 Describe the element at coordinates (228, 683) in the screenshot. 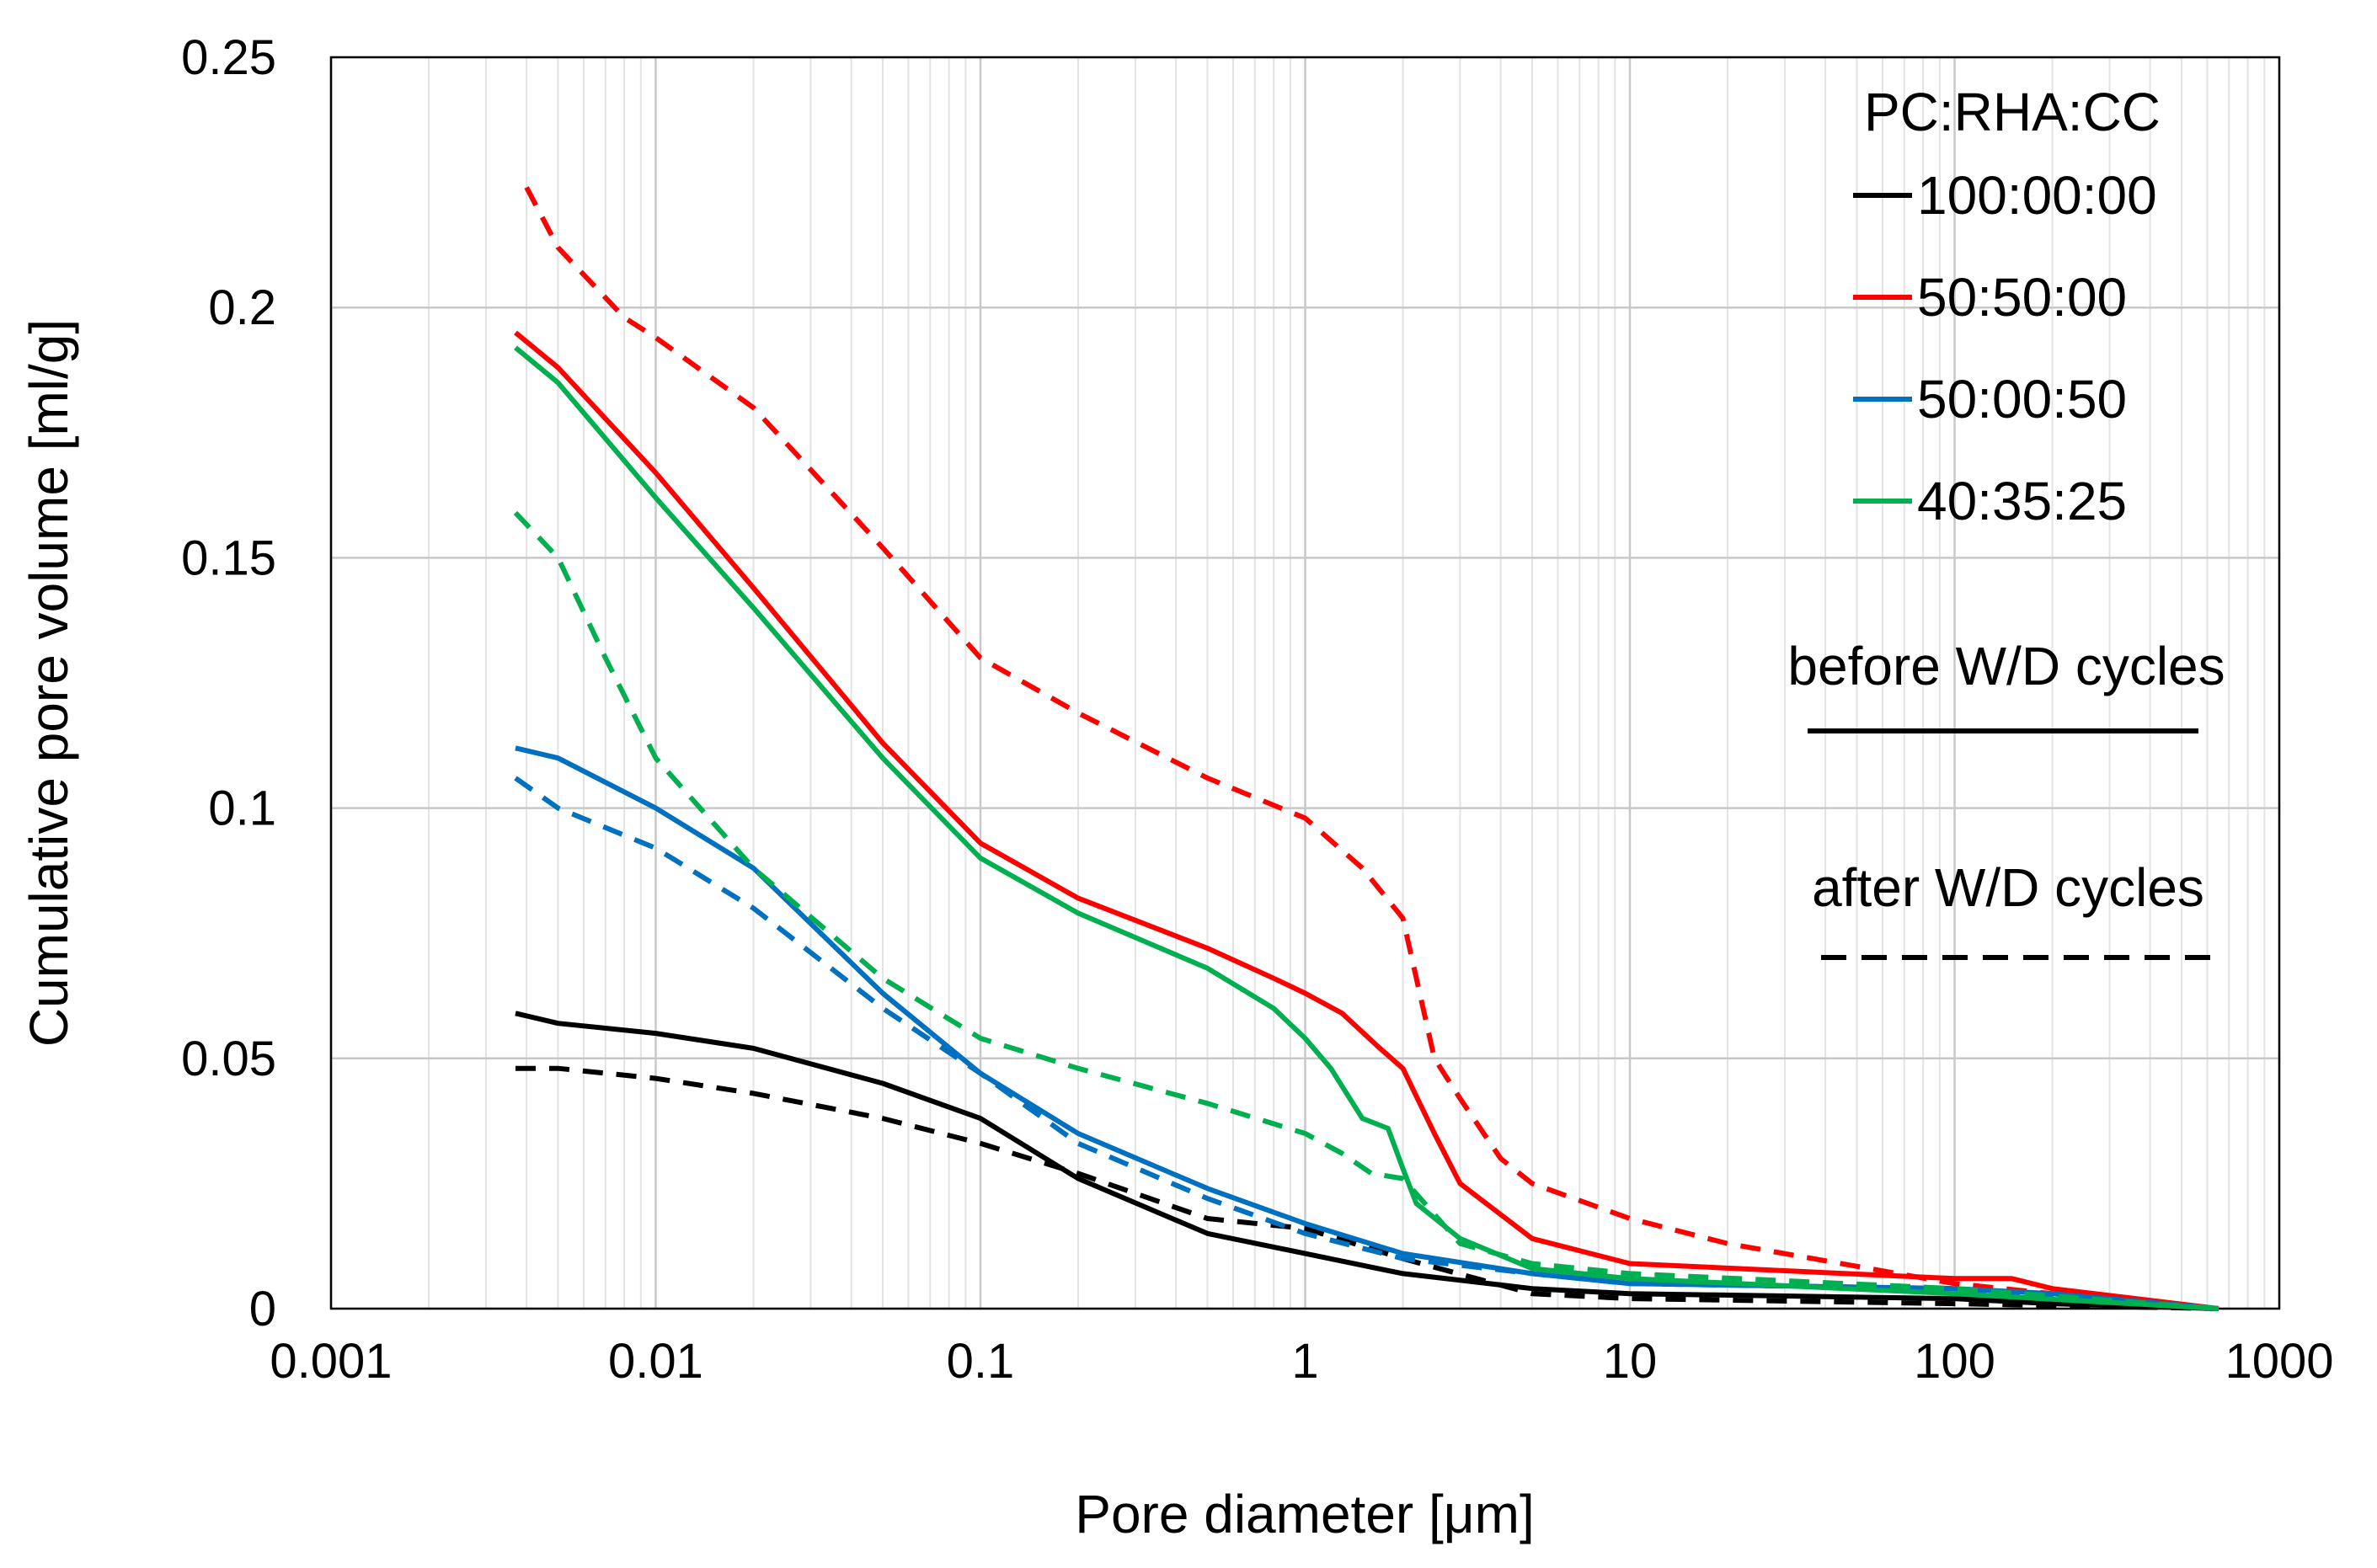

I see `y-tick-labels: 0 0.05 0.1 0.15 0.2 0.25` at that location.